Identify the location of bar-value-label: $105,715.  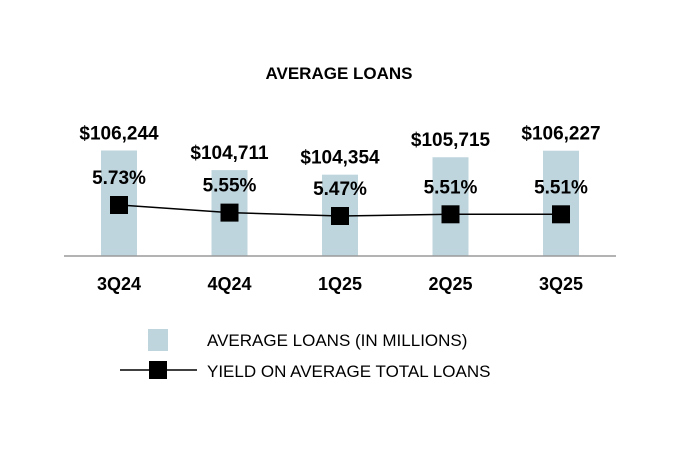
(451, 140).